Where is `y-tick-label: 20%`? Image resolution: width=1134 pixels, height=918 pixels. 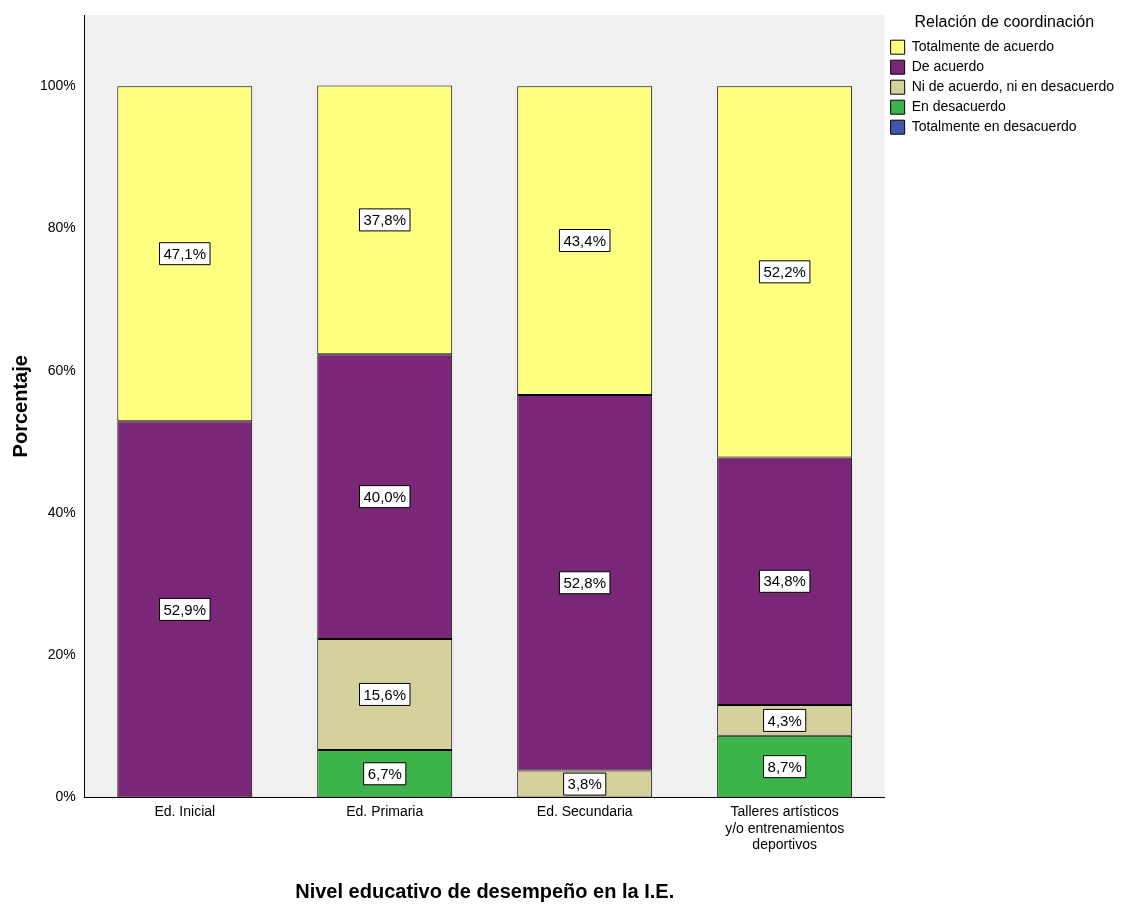 y-tick-label: 20% is located at coordinates (61, 654).